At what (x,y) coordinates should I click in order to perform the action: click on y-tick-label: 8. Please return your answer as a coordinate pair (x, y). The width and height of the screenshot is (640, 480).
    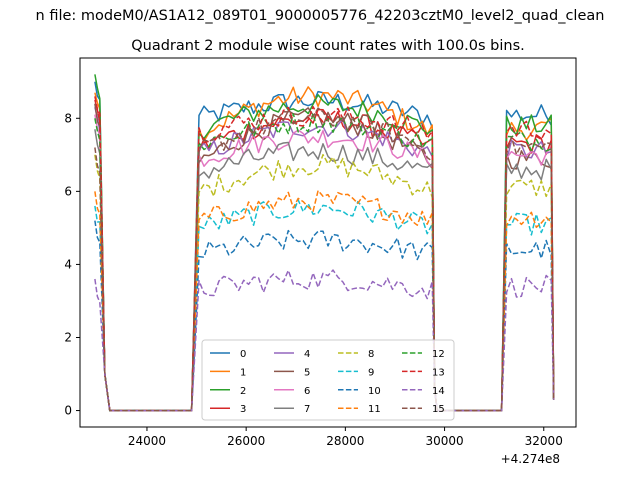
    Looking at the image, I should click on (68, 118).